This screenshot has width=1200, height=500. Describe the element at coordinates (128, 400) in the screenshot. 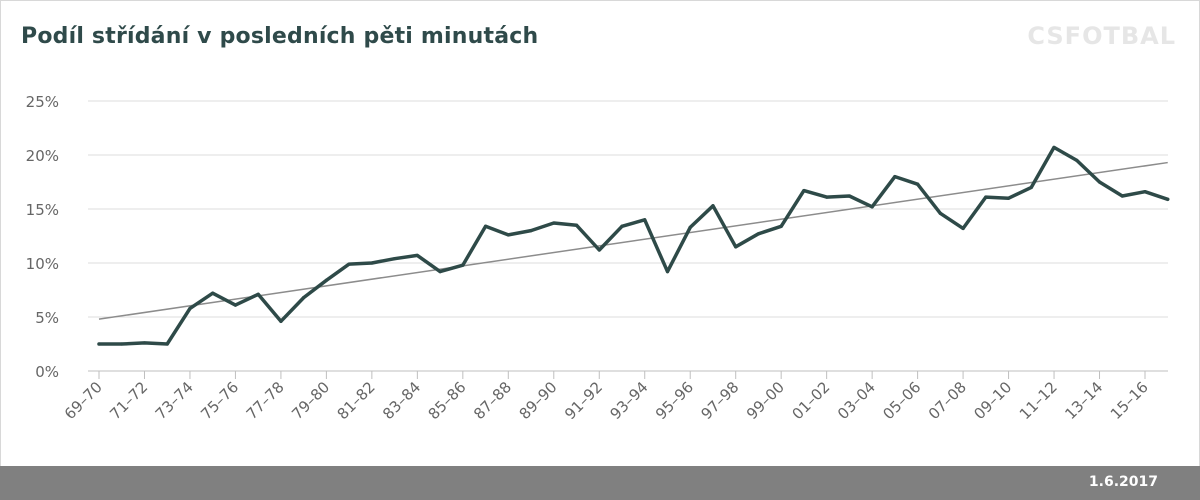

I see `x-tick-label: 71–72` at that location.